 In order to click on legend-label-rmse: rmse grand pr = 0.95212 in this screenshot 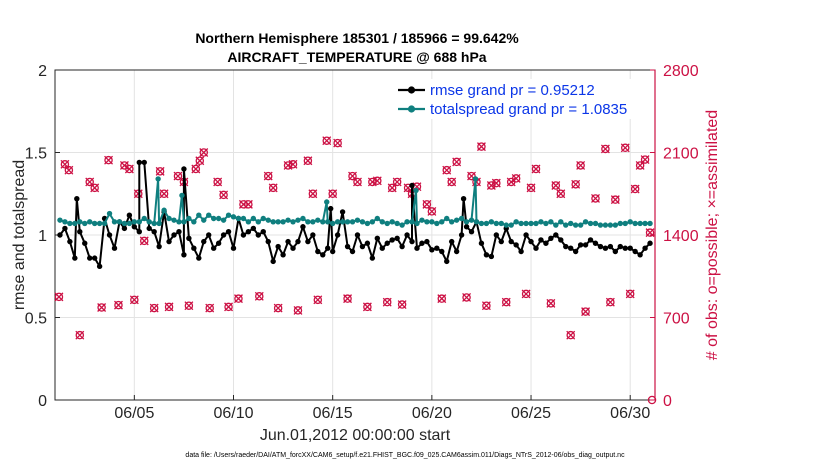, I will do `click(512, 90)`.